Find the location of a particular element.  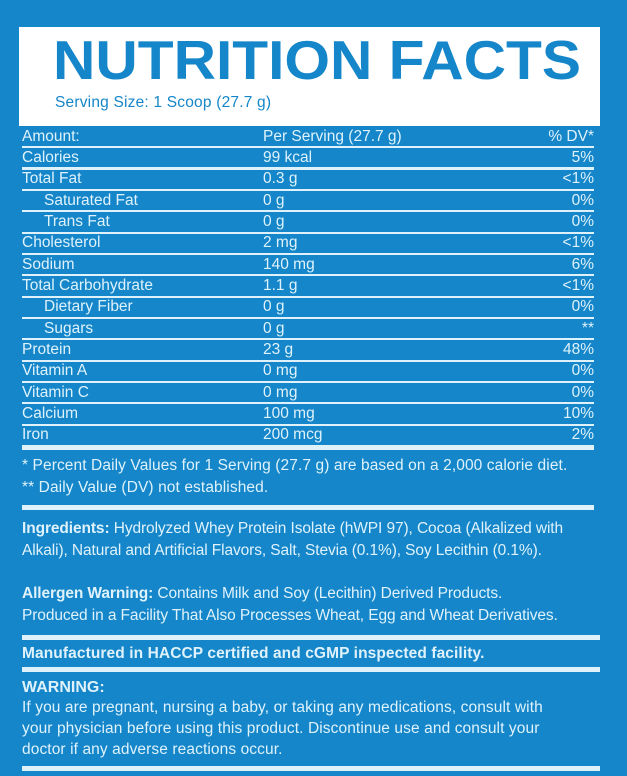

row-vitamin-c: Vitamin C 0 mg 0% is located at coordinates (308, 394).